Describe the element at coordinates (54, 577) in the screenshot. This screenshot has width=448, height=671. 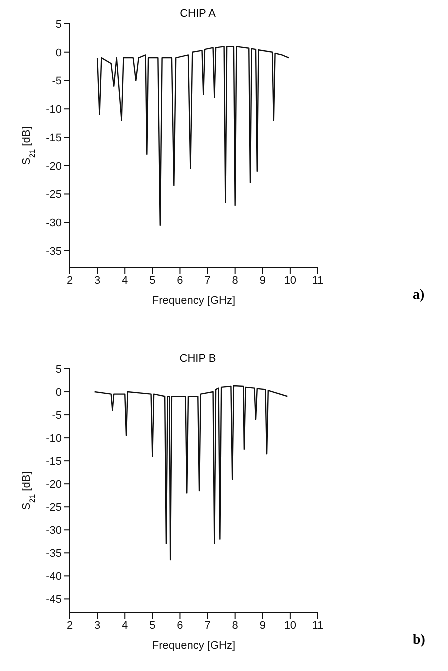
I see `y-tick-label: -40` at that location.